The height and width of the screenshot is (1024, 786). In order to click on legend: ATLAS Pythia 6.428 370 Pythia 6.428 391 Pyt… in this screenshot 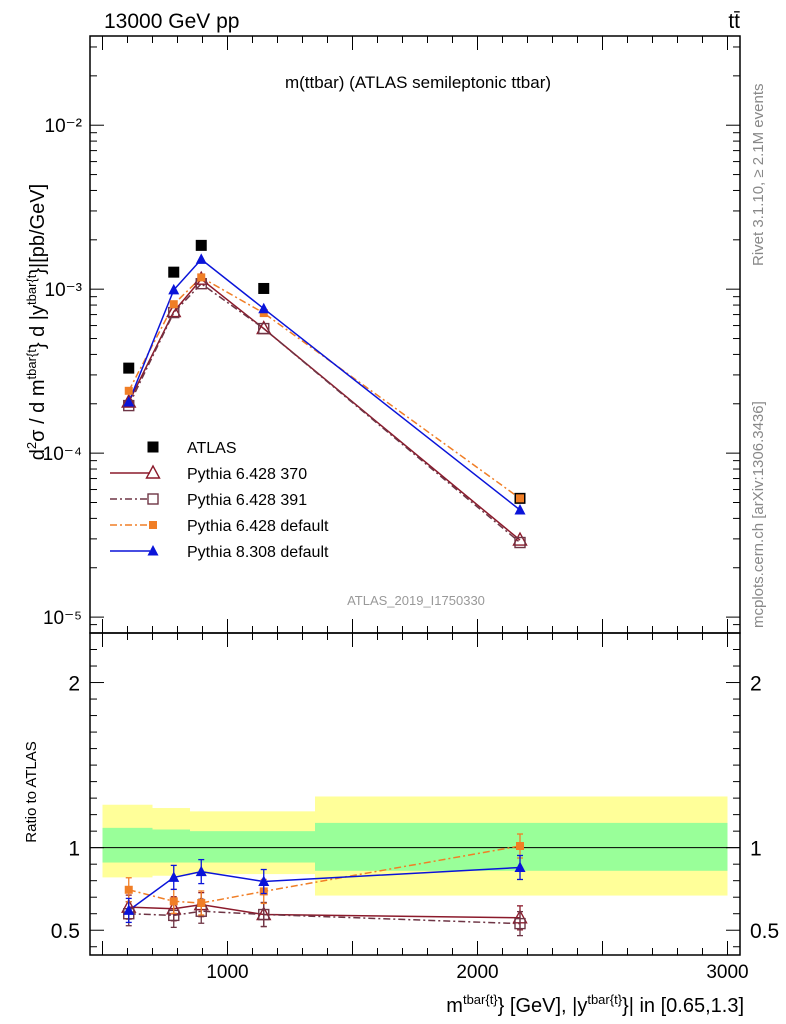, I will do `click(219, 500)`.